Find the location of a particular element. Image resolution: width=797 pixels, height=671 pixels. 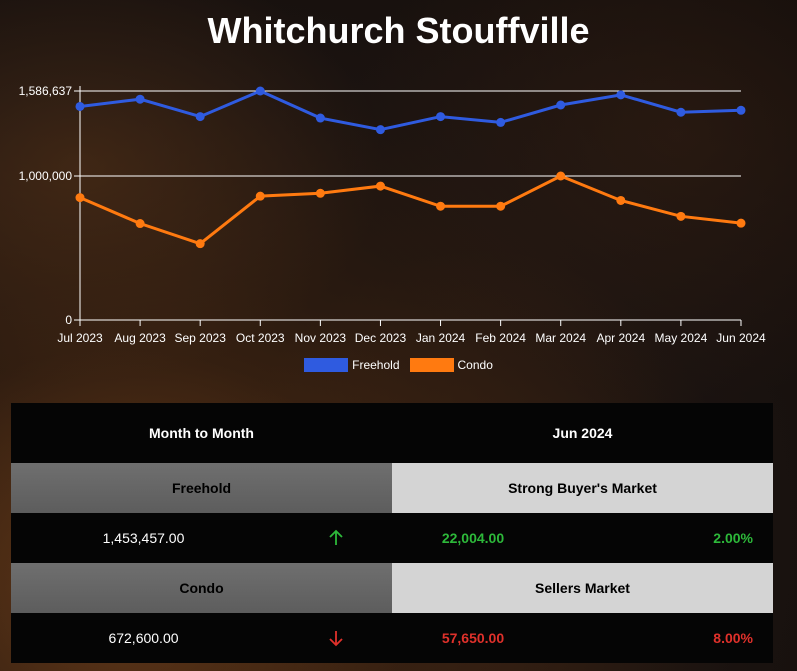

chart-title: Whitchurch Stouffville is located at coordinates (398, 30).